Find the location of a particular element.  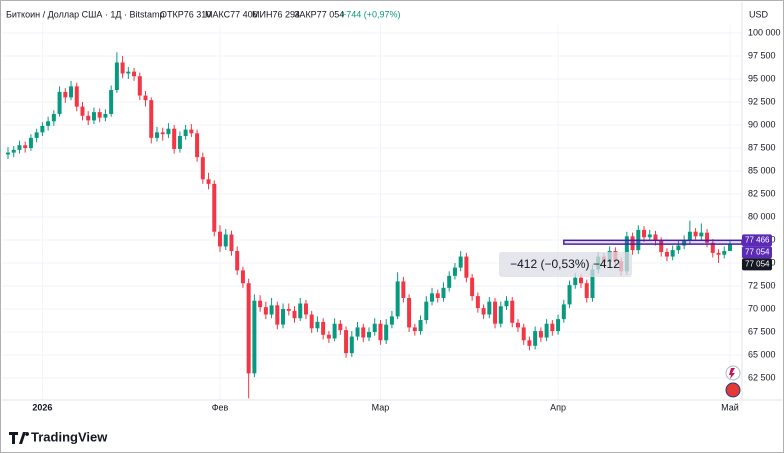

overlay: −412 (−0,53%) −412 77 466 77 054 77 054 is located at coordinates (635, 255).